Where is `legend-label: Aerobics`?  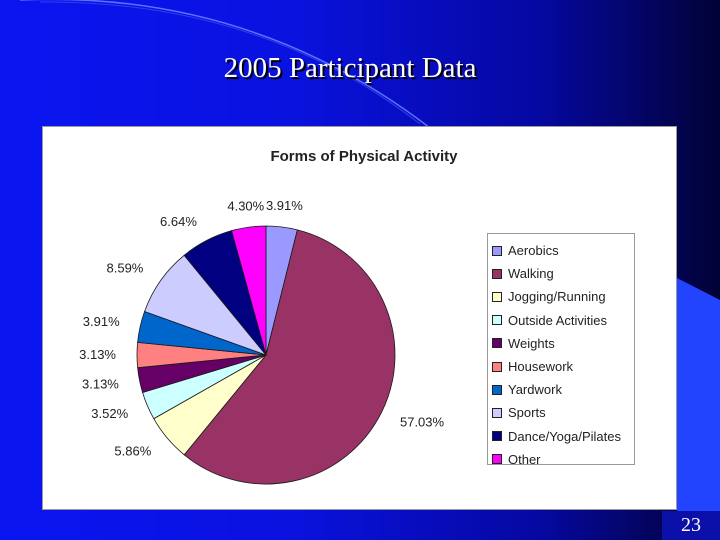 legend-label: Aerobics is located at coordinates (533, 251).